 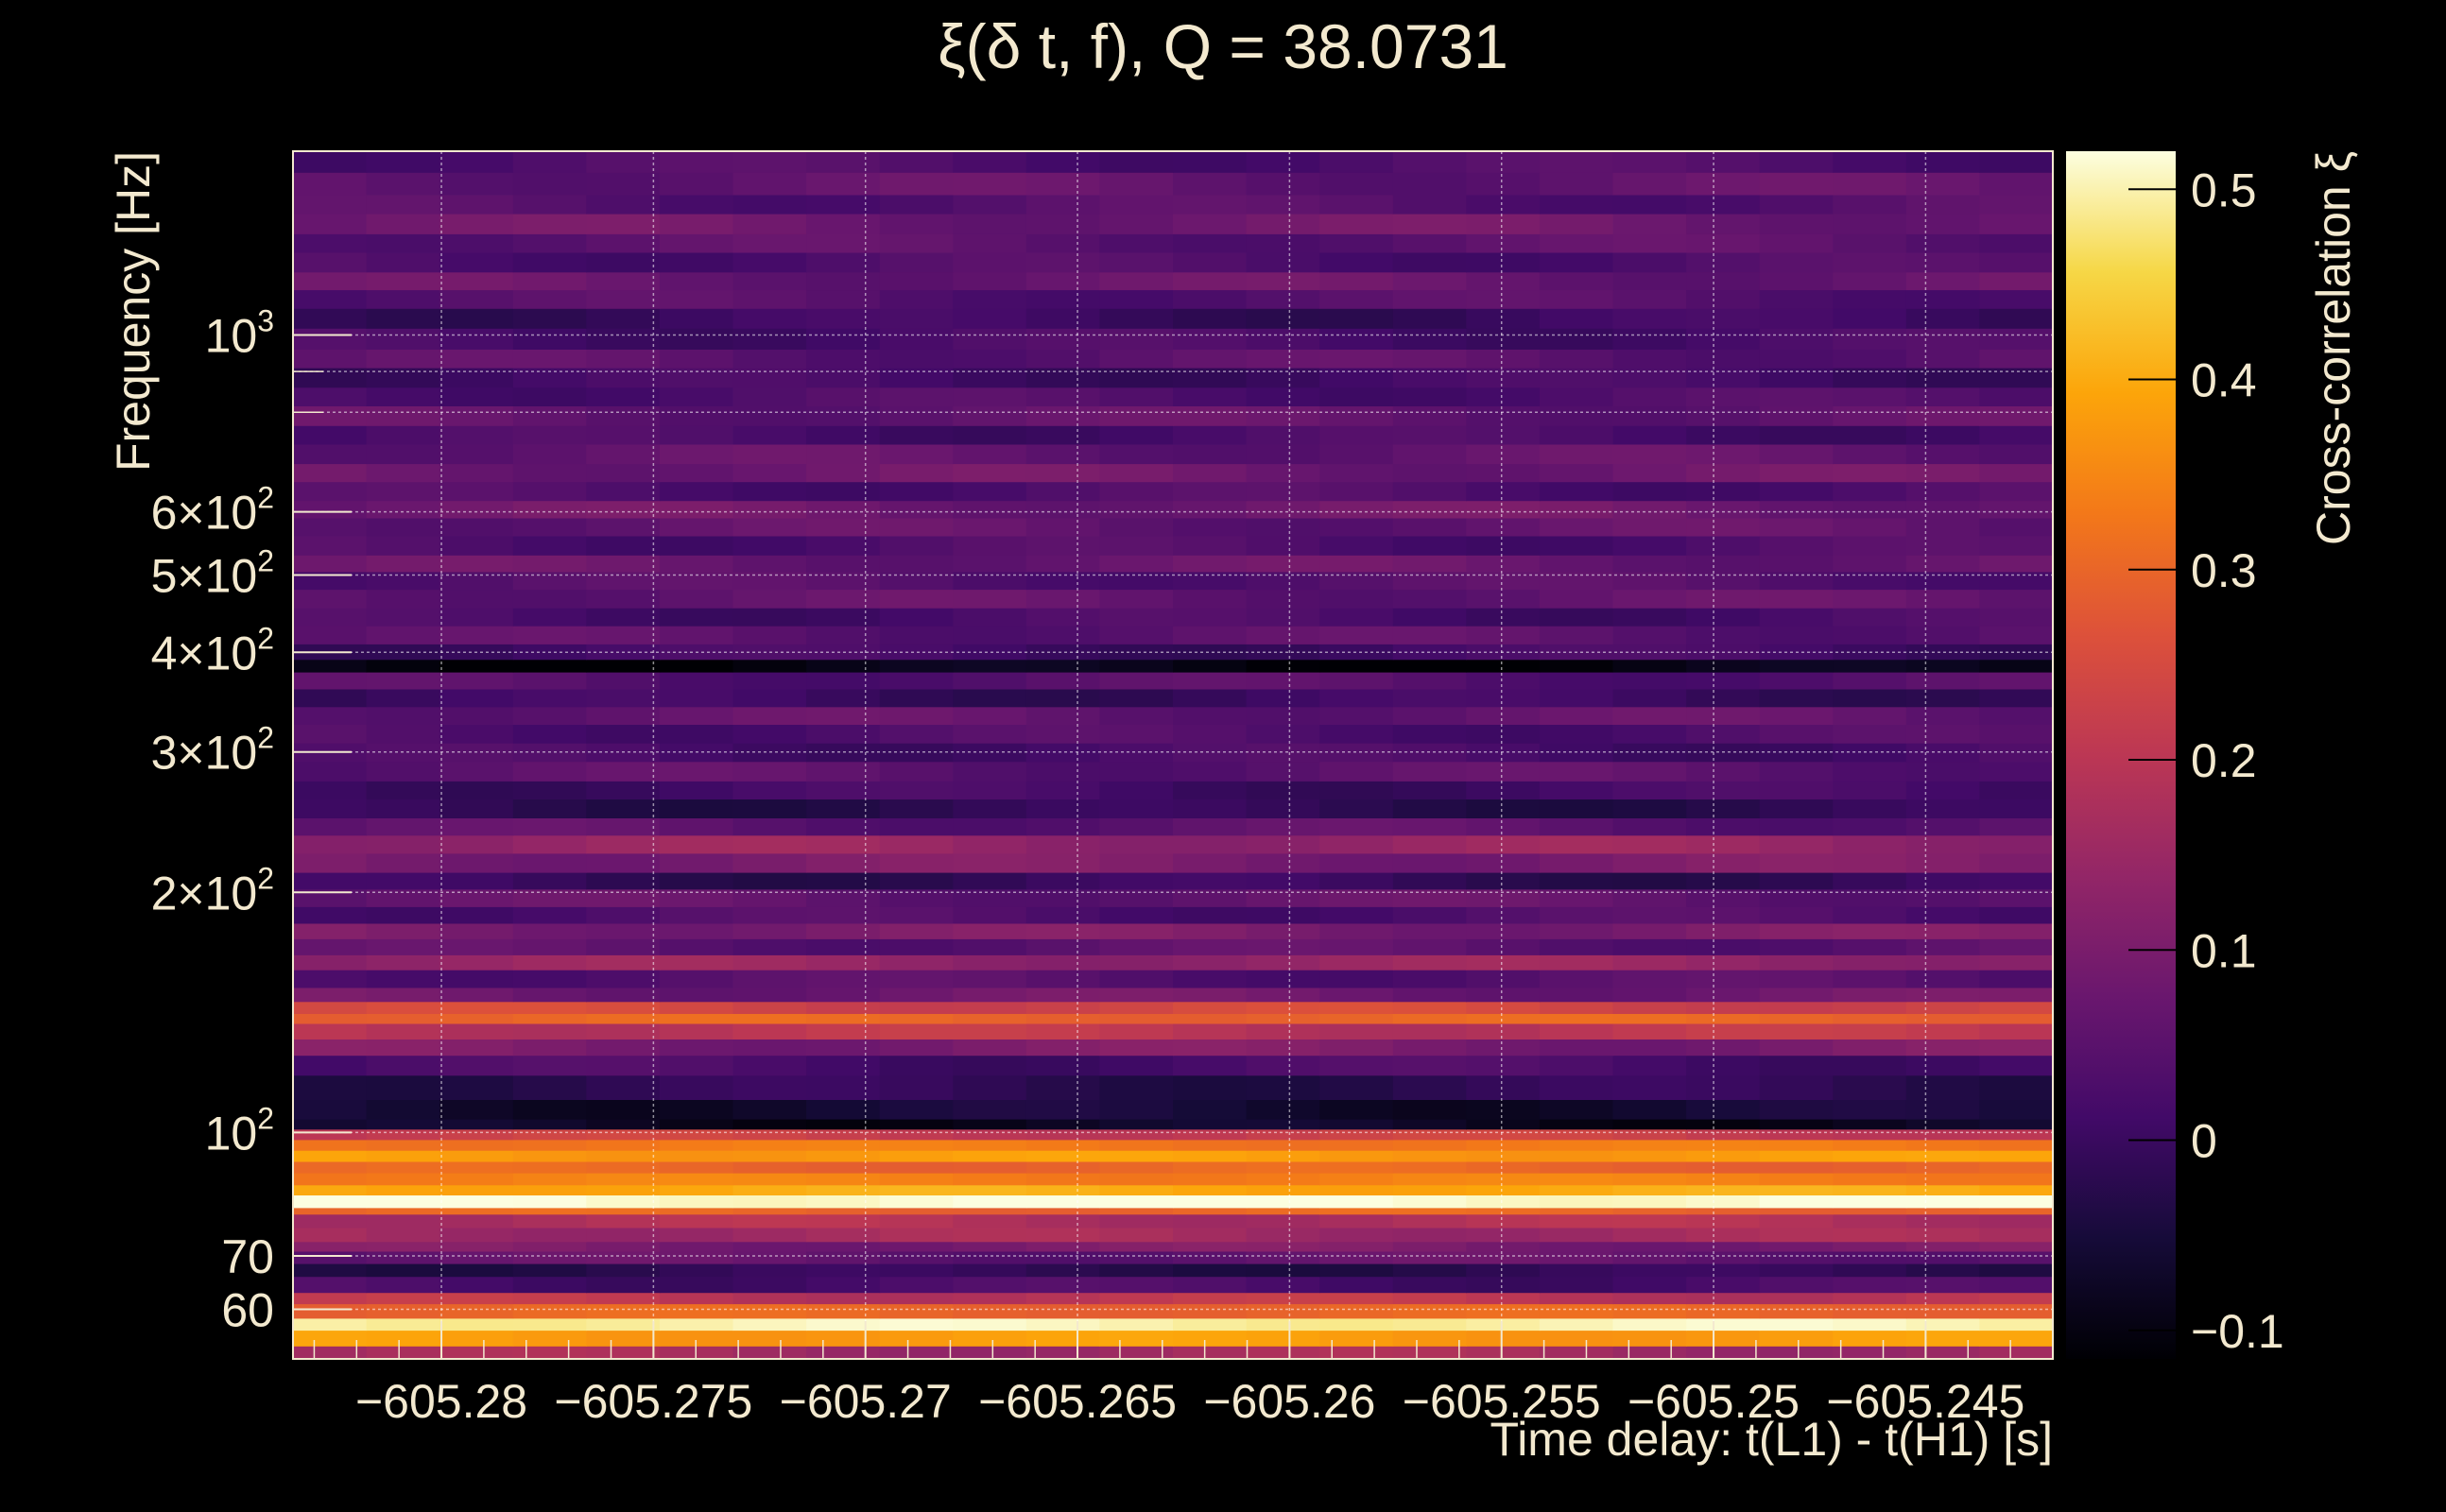 I want to click on y-tick-label: 3×10², so click(x=213, y=750).